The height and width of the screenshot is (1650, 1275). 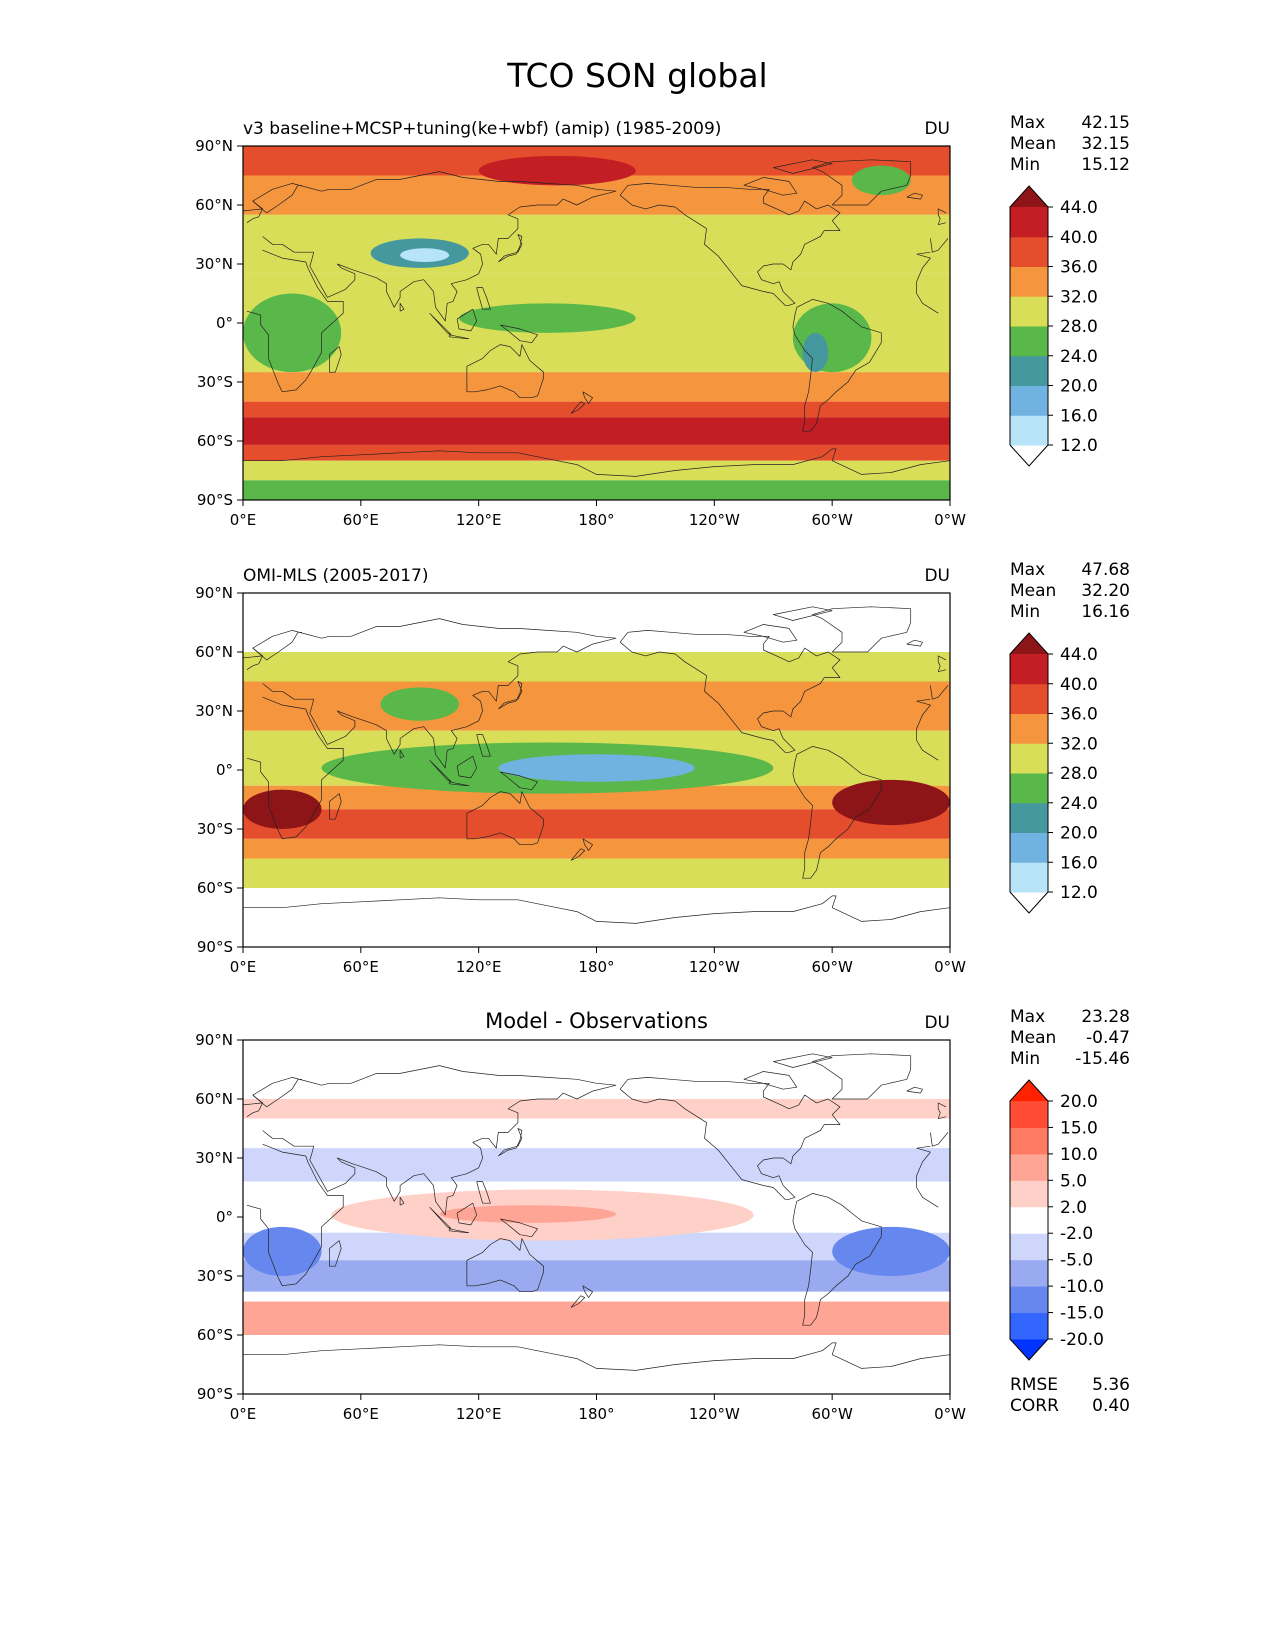 I want to click on colorbar-2: 12.0 16.0 20.0 24.0 28.0 32.0 36.0 40.0 44.0, so click(x=1053, y=773).